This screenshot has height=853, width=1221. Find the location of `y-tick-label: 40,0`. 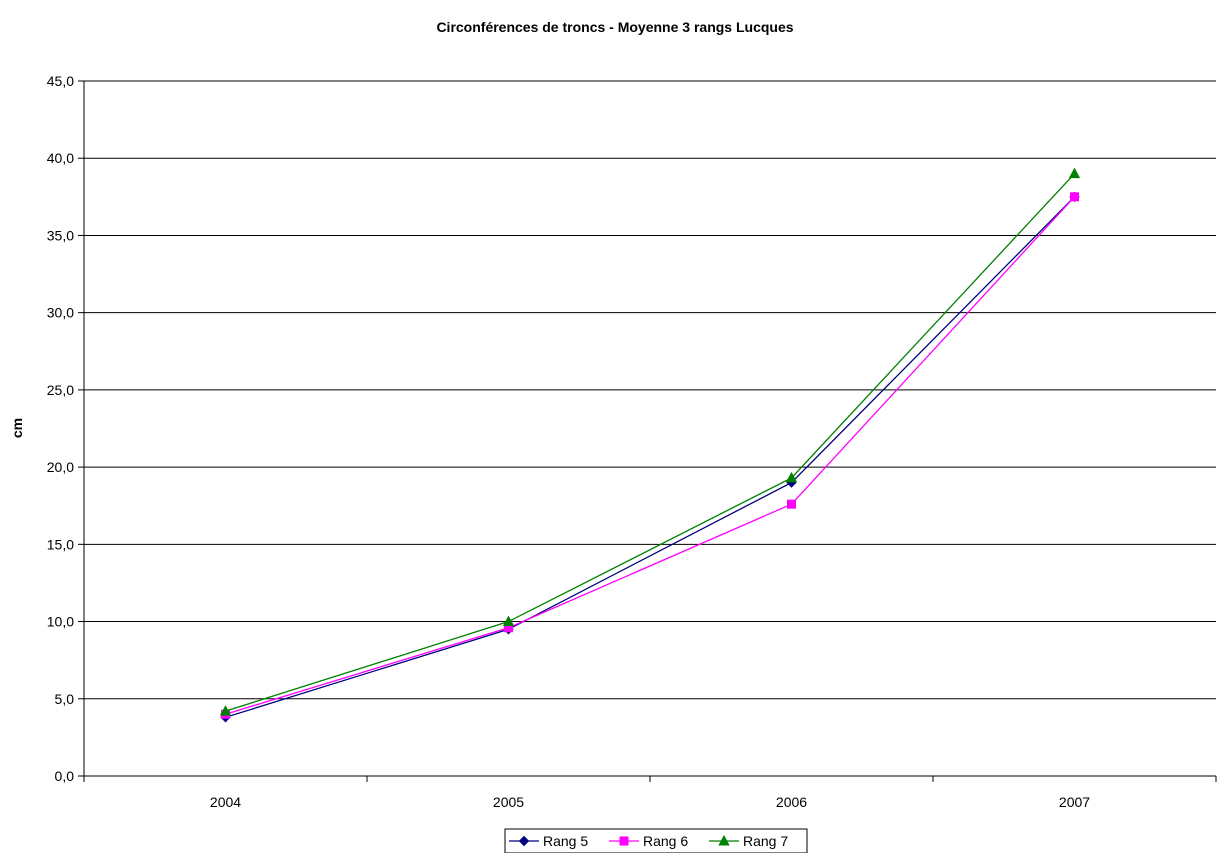

y-tick-label: 40,0 is located at coordinates (60, 158).